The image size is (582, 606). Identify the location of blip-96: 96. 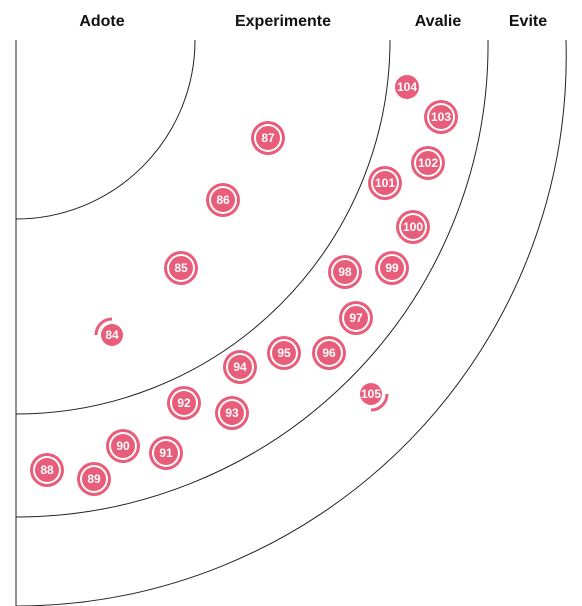
(329, 353).